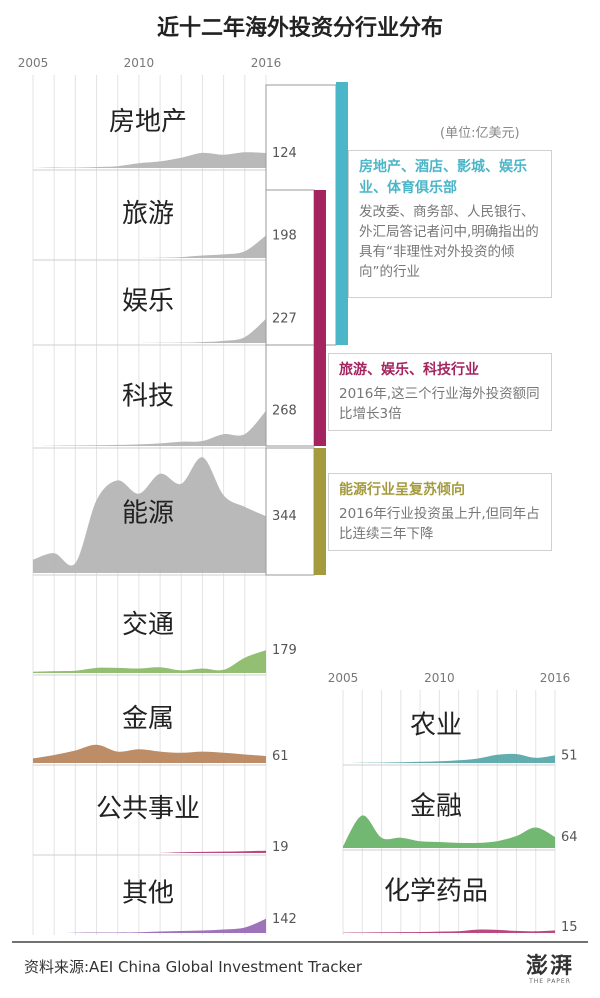  Describe the element at coordinates (284, 153) in the screenshot. I see `value-label-房地产: 124` at that location.